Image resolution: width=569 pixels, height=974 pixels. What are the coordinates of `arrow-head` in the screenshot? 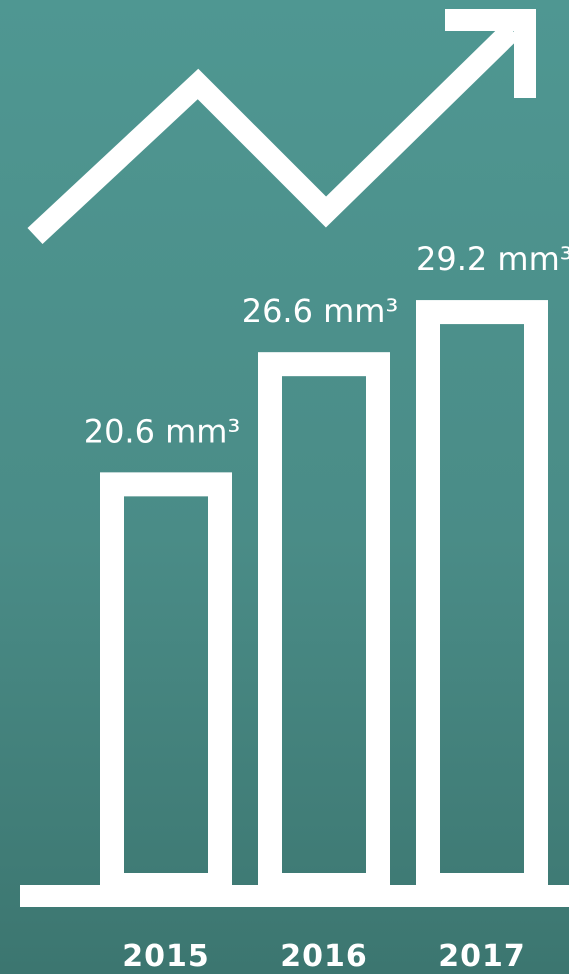 It's located at (490, 53).